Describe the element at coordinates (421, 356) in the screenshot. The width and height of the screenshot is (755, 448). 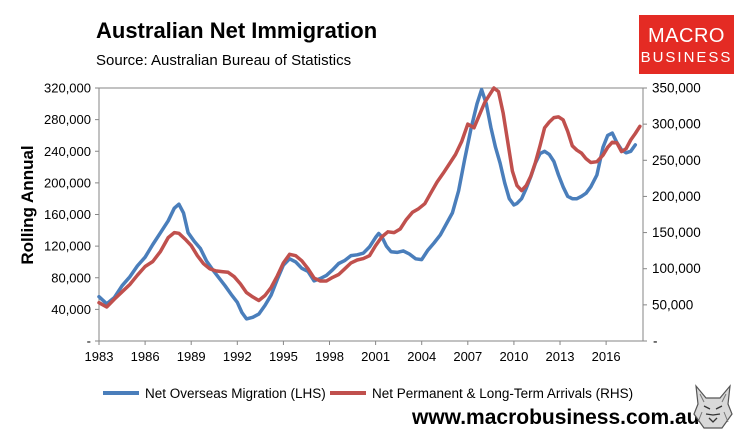
I see `x-tick-label: 2004` at that location.